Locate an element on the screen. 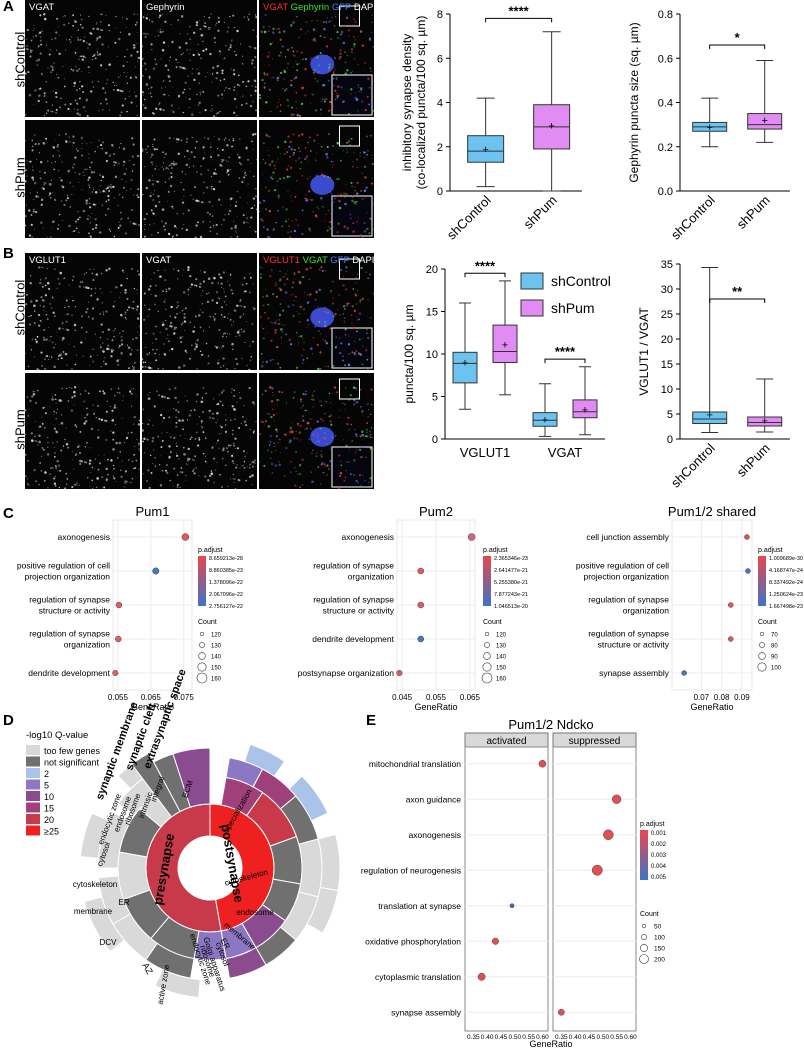 The height and width of the screenshot is (1050, 804). colorbar-label: 2.756127e-22 is located at coordinates (226, 607).